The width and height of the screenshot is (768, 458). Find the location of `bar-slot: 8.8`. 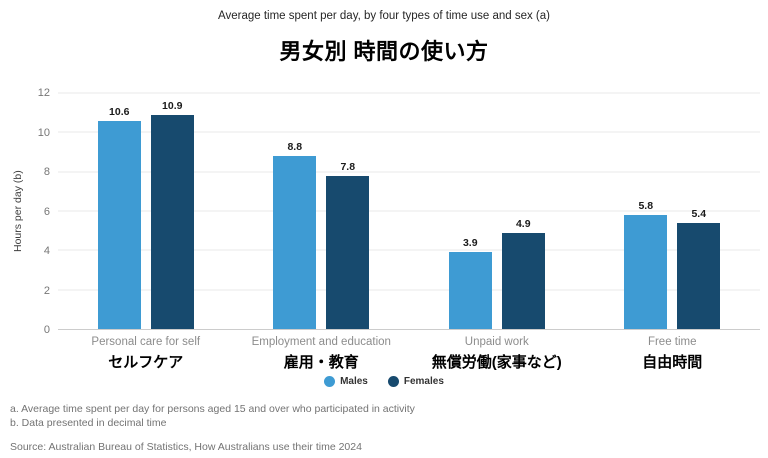

bar-slot: 8.8 is located at coordinates (295, 211).